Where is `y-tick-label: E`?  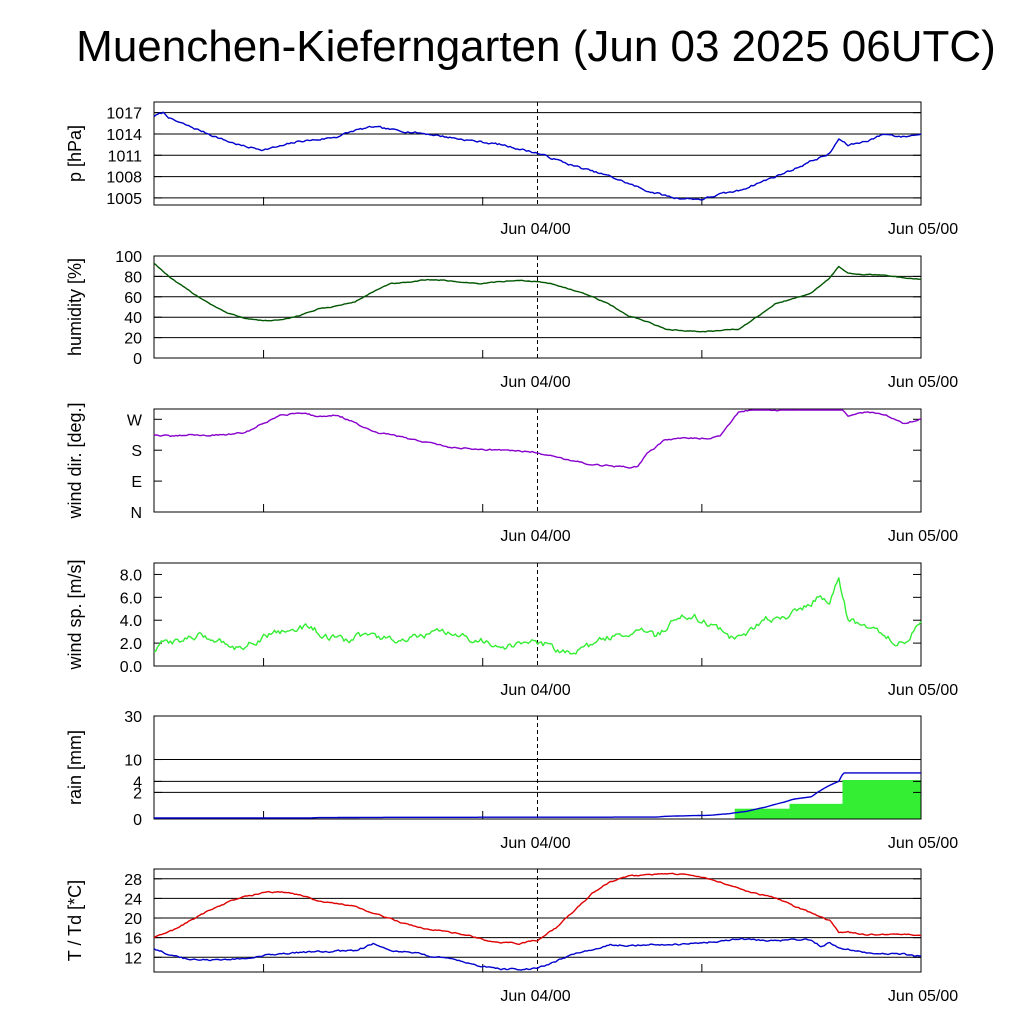 y-tick-label: E is located at coordinates (136, 482).